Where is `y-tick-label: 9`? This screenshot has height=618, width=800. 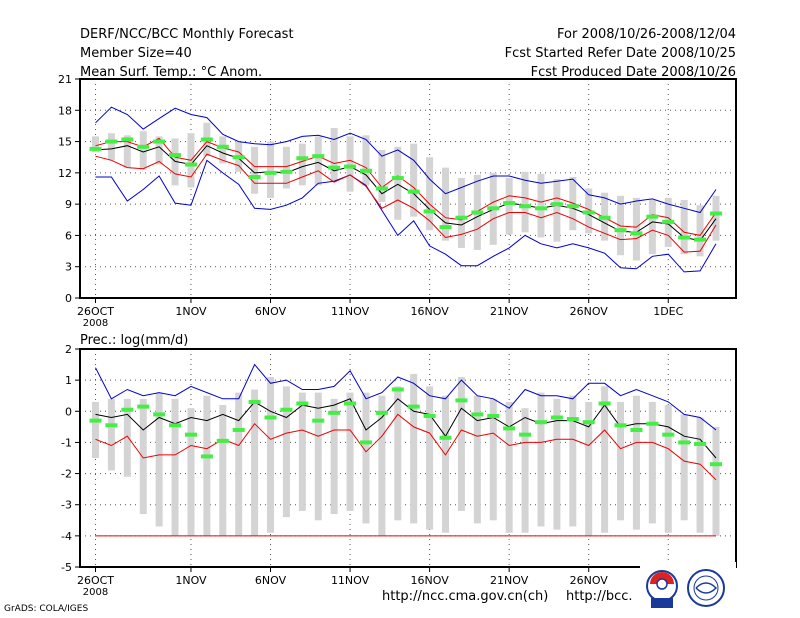 y-tick-label: 9 is located at coordinates (68, 204).